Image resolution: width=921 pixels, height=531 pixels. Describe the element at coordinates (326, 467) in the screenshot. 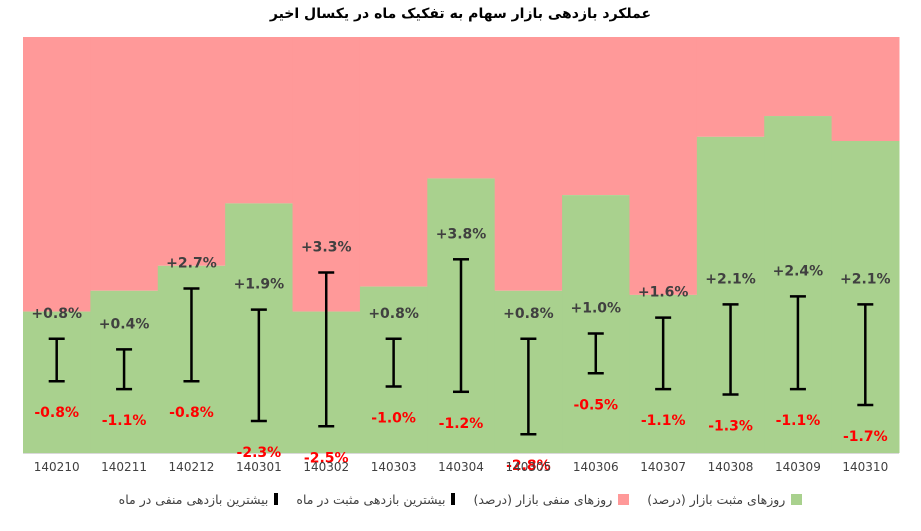

I see `x-tick-label-140302: 140302` at that location.